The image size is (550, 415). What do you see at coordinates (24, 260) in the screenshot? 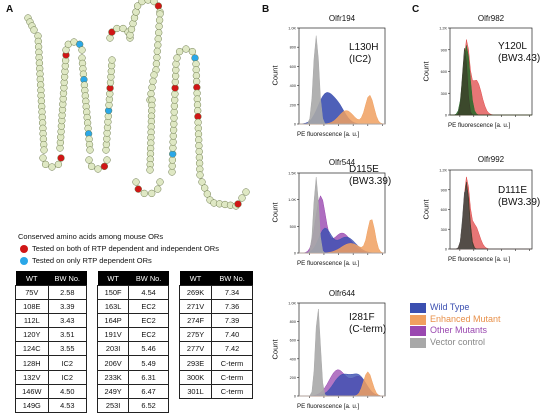
I see `blue-dot-icon` at bounding box center [24, 260].